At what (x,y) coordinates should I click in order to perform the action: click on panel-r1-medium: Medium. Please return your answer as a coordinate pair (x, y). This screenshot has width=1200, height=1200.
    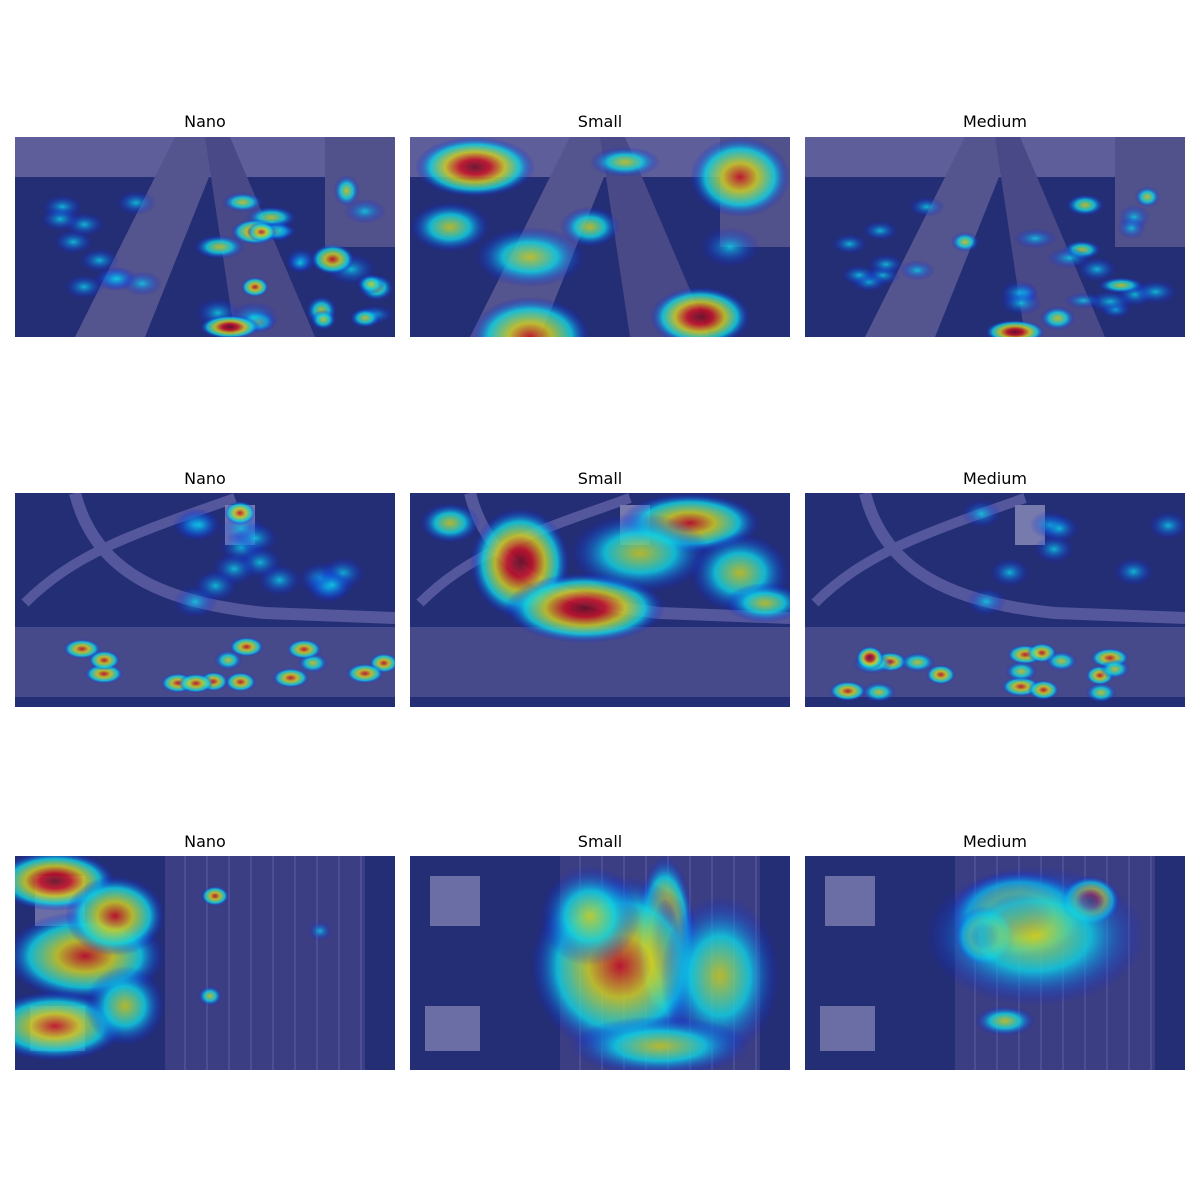
    Looking at the image, I should click on (995, 224).